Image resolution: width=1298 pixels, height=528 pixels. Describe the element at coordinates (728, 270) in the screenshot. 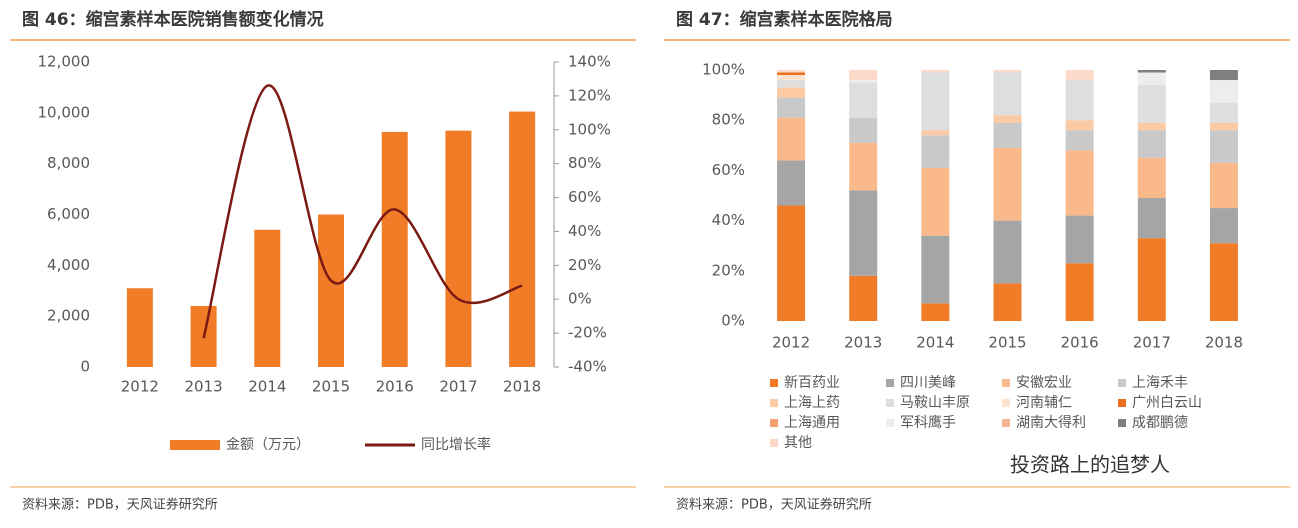

I see `y-tick-label: 20%` at that location.